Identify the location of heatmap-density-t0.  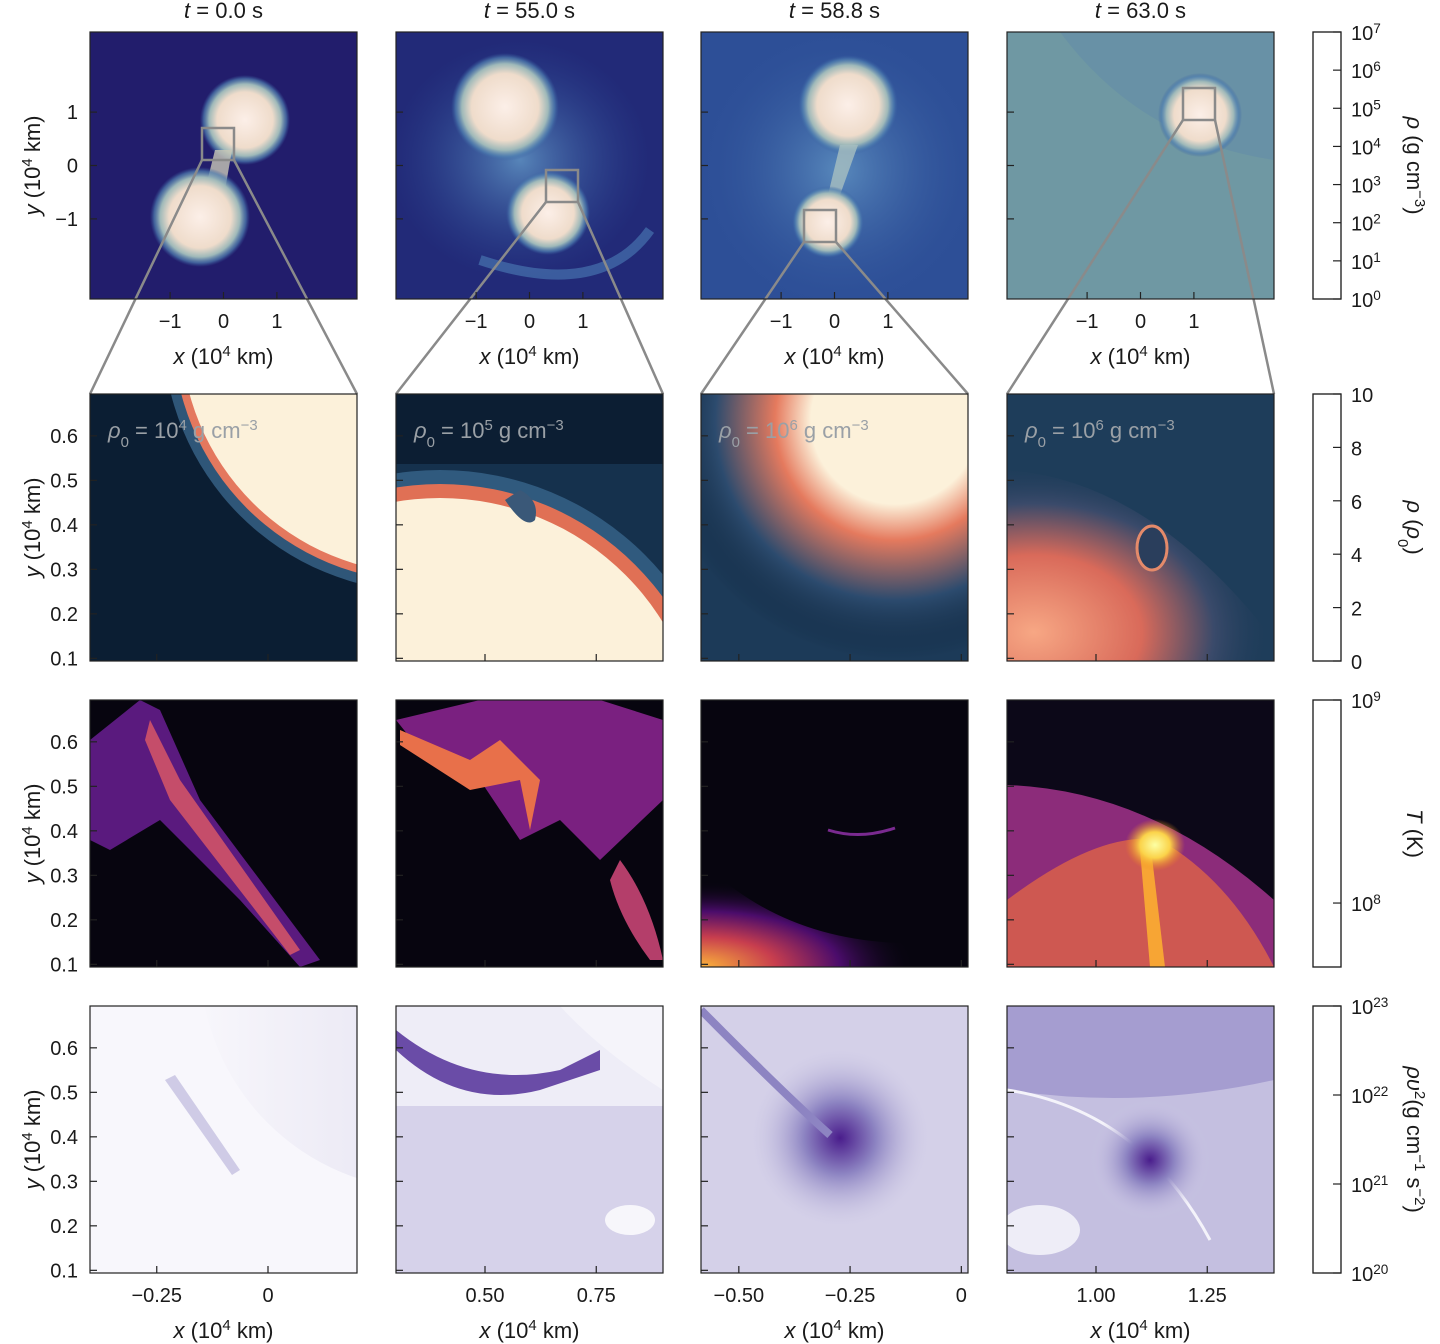
(223, 165).